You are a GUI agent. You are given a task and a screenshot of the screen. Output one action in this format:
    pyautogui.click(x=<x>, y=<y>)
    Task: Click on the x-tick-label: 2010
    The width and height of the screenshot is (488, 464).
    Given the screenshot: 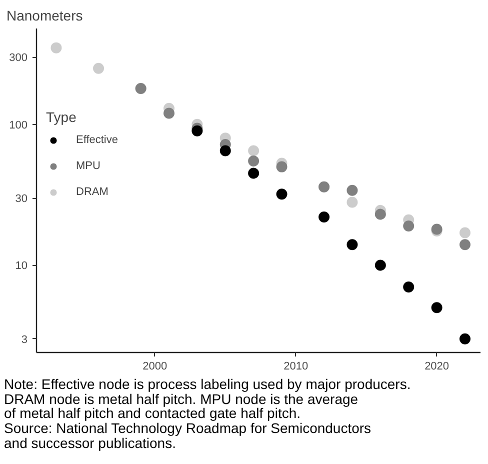 What is the action you would take?
    pyautogui.click(x=296, y=366)
    